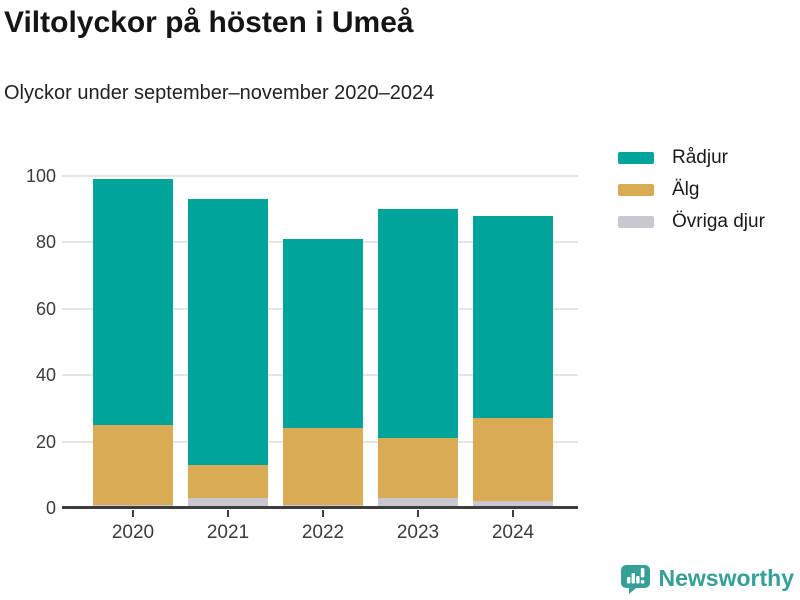  I want to click on x-label-2022: 2022, so click(323, 532).